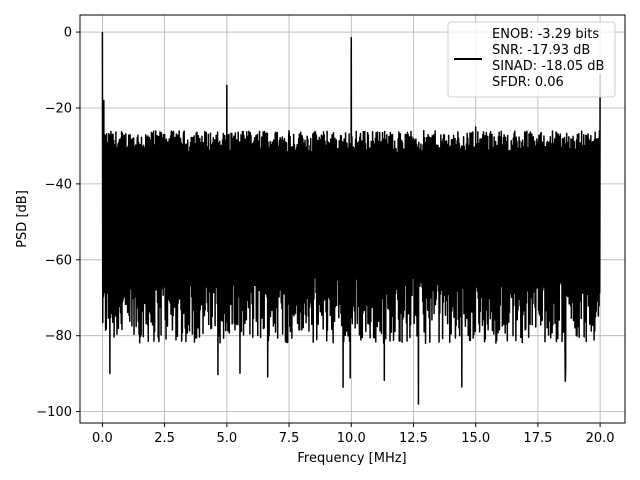 The width and height of the screenshot is (640, 480). I want to click on x-axis-ticks: 0.0 2.5 5.0 7.5 10.0 12.5 15.0 17.5 20.0, so click(353, 434).